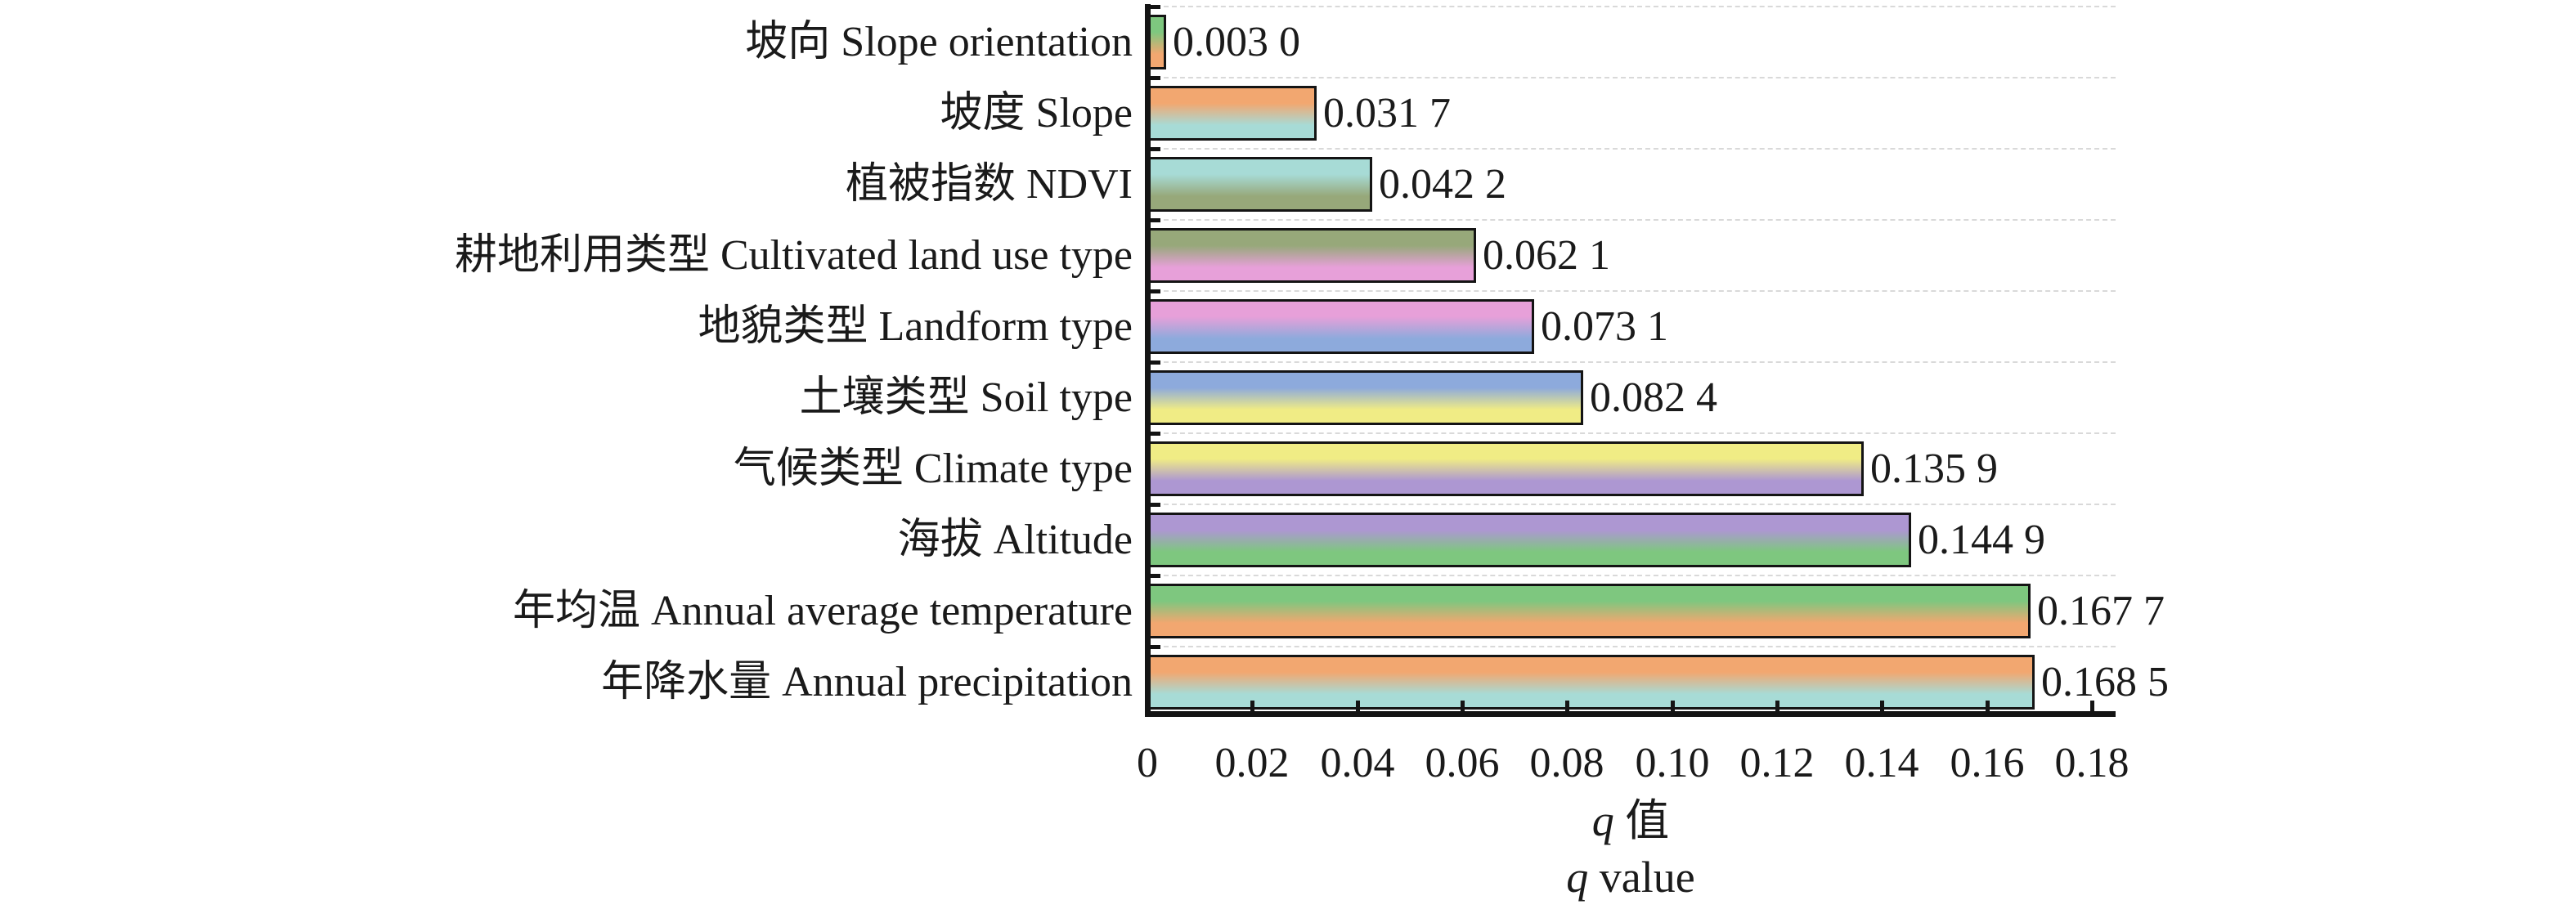 The height and width of the screenshot is (909, 2576). Describe the element at coordinates (793, 255) in the screenshot. I see `category-label: 耕地利用类型 Cultivated land use type` at that location.